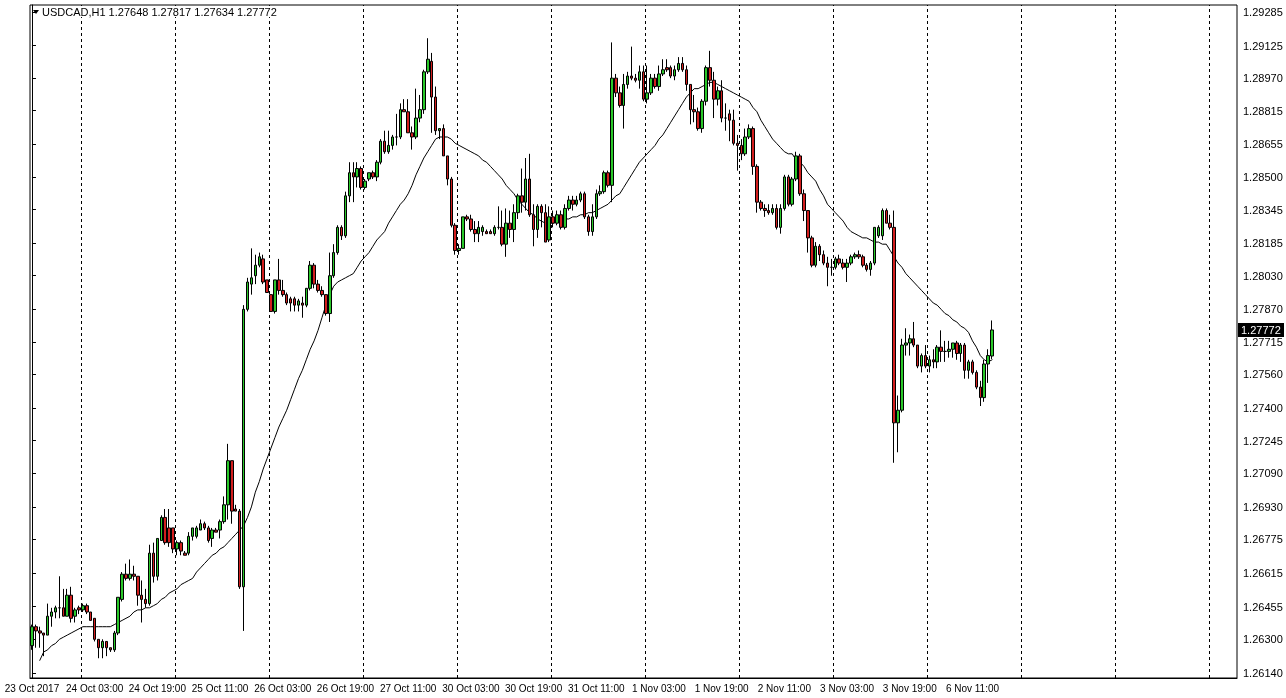 This screenshot has width=1286, height=698. What do you see at coordinates (159, 11) in the screenshot?
I see `chart-title: USDCAD,H1 1.27648 1.27817 1.27634 1.27772` at bounding box center [159, 11].